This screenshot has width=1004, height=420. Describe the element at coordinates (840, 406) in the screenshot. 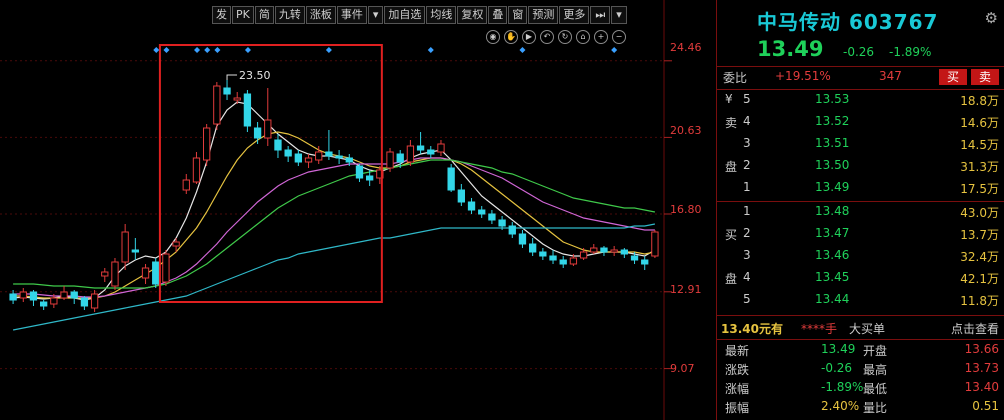

I see `stat-value: 2.40%` at that location.